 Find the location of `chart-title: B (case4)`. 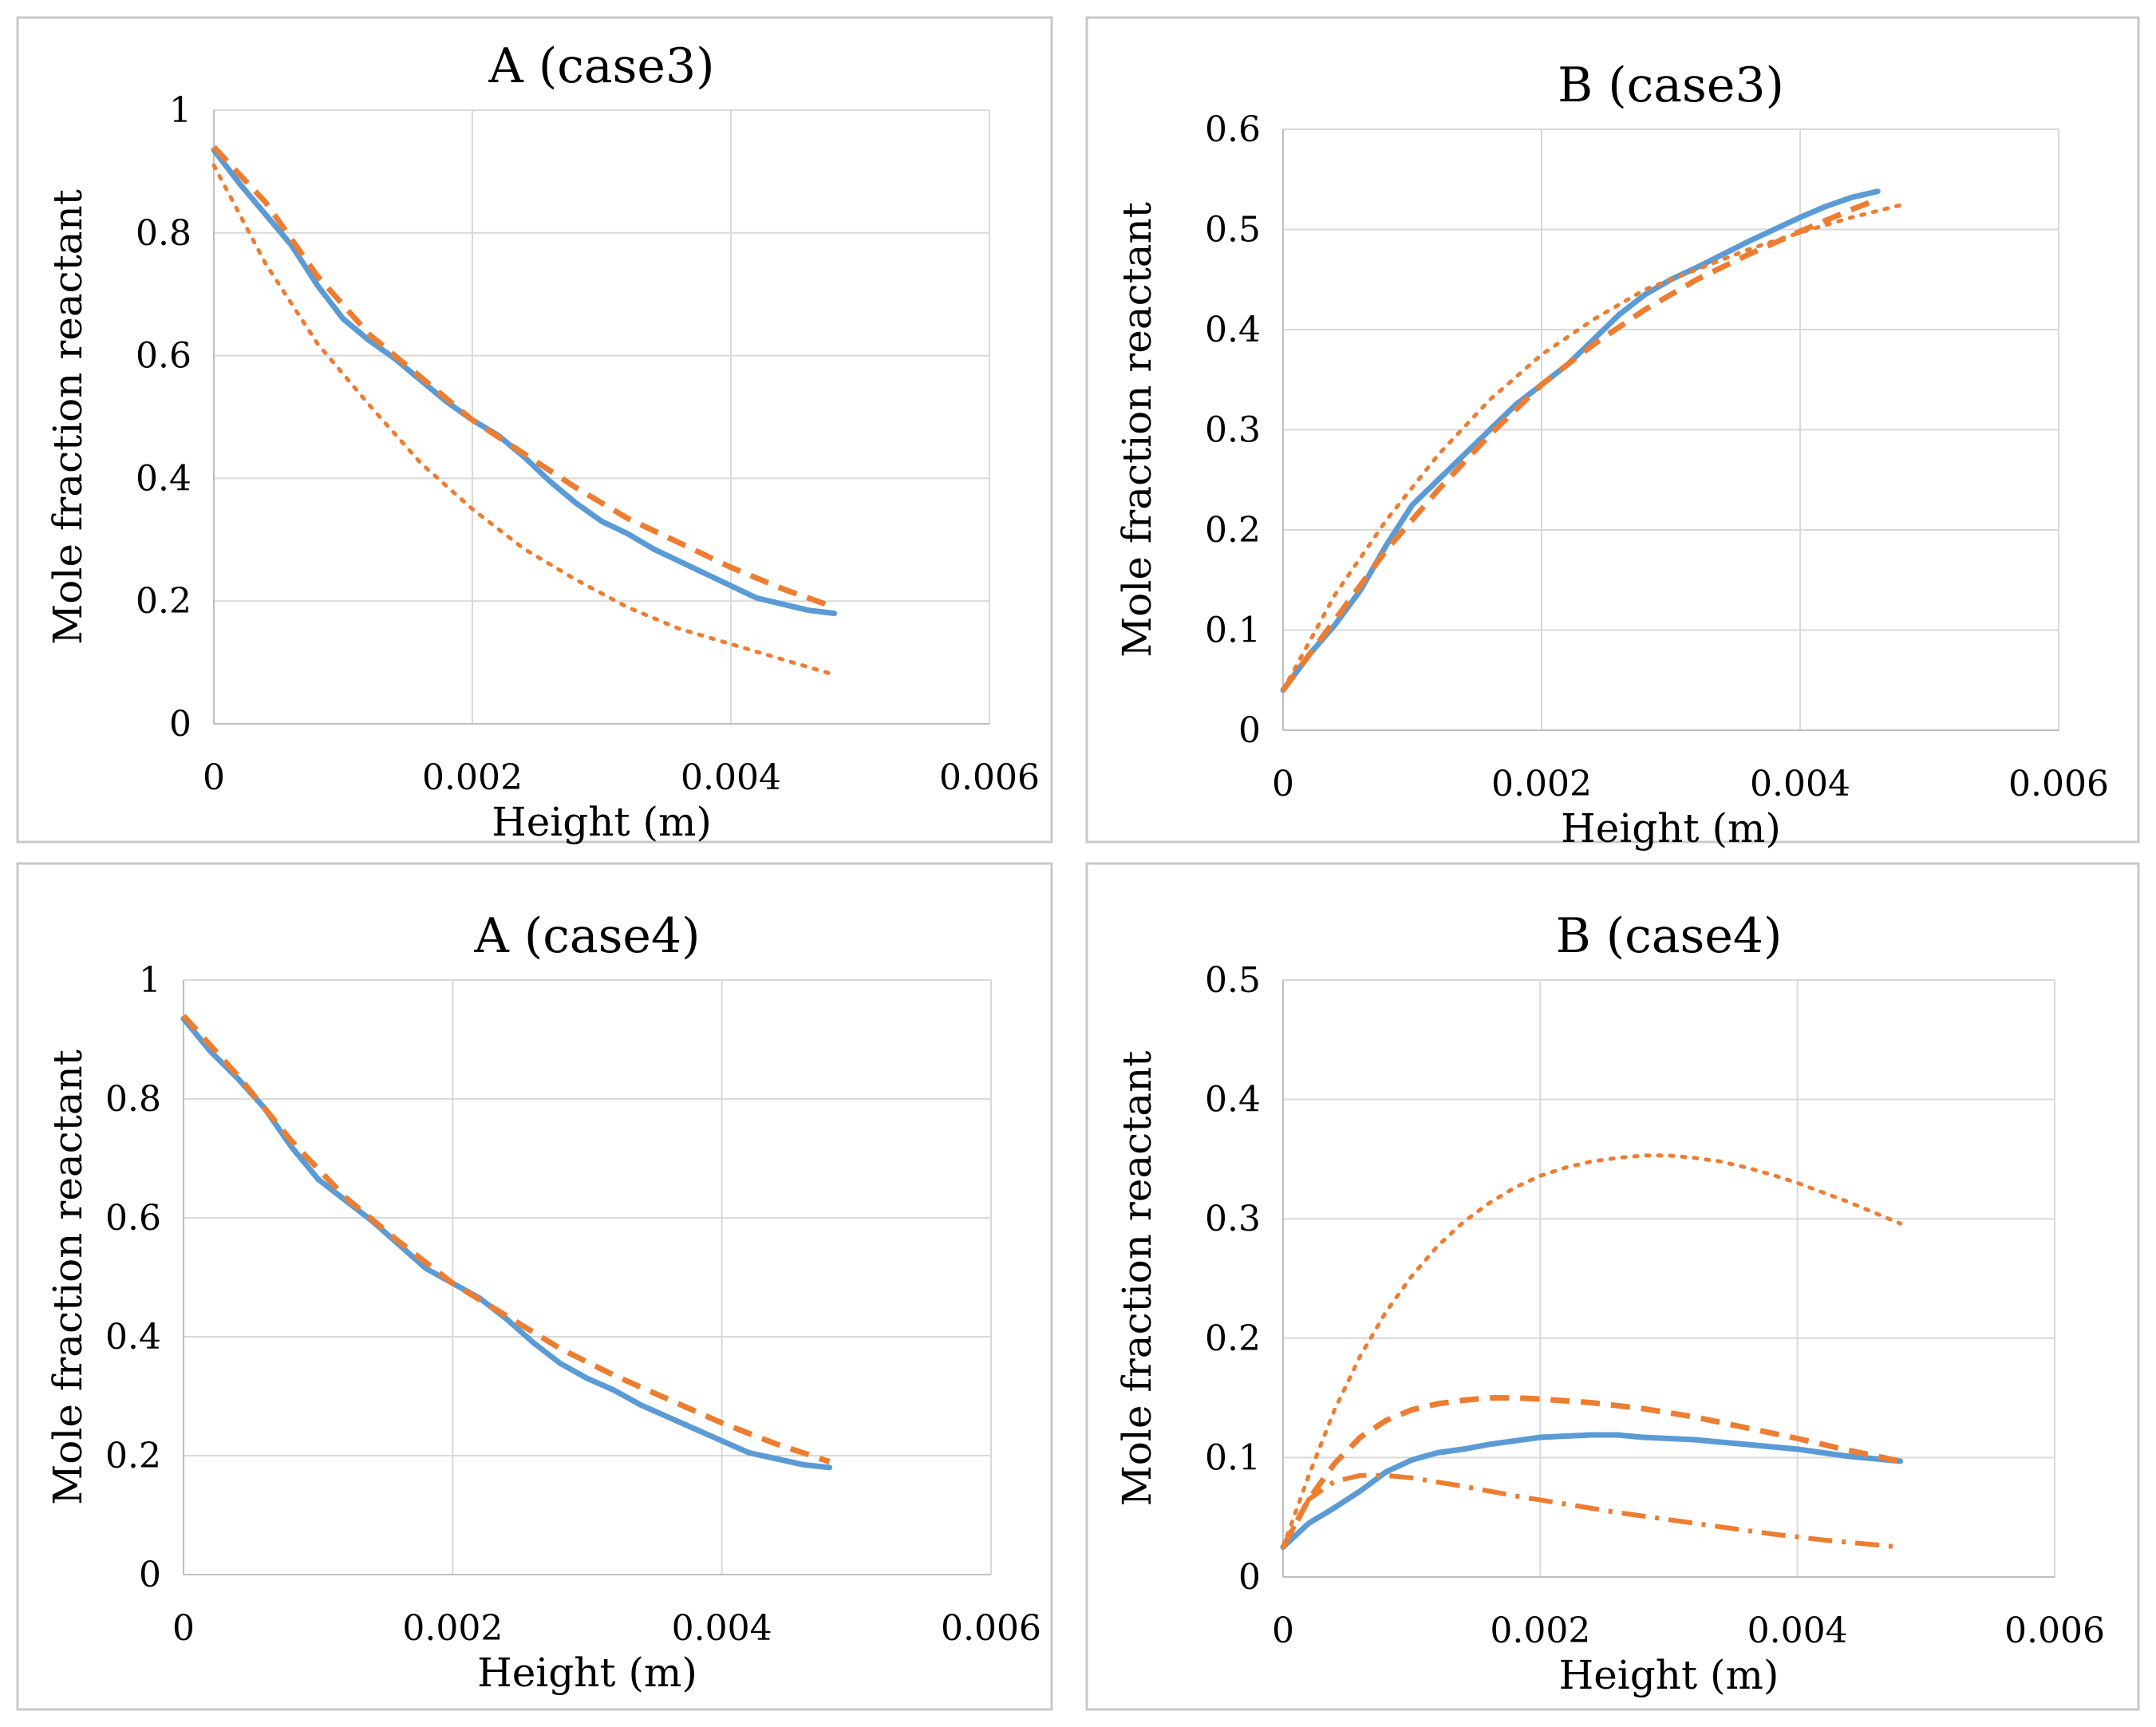

chart-title: B (case4) is located at coordinates (1669, 936).